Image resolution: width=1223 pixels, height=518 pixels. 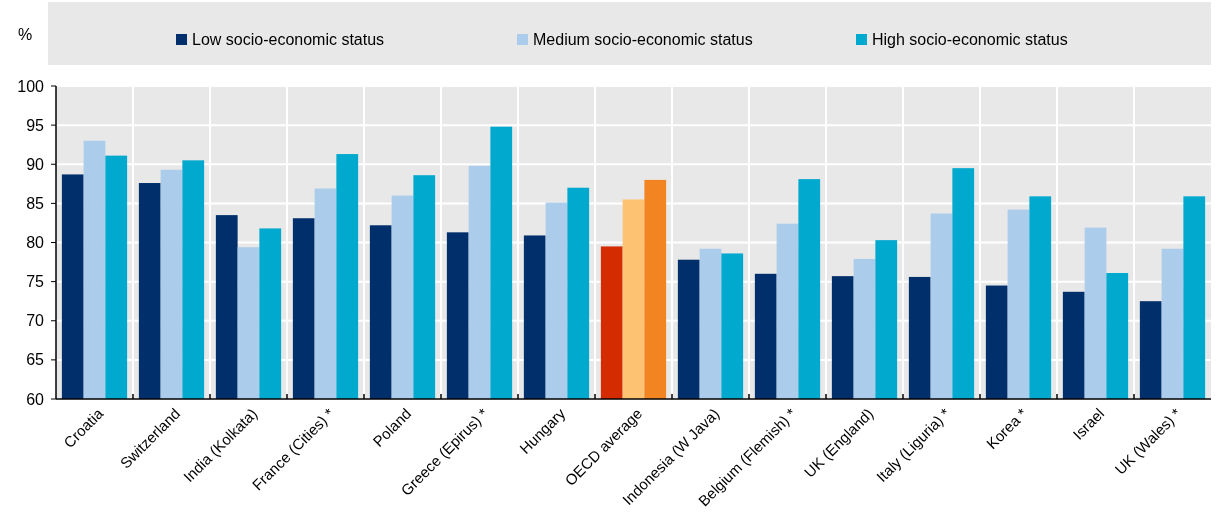 What do you see at coordinates (35, 282) in the screenshot?
I see `y-tick-label: 75` at bounding box center [35, 282].